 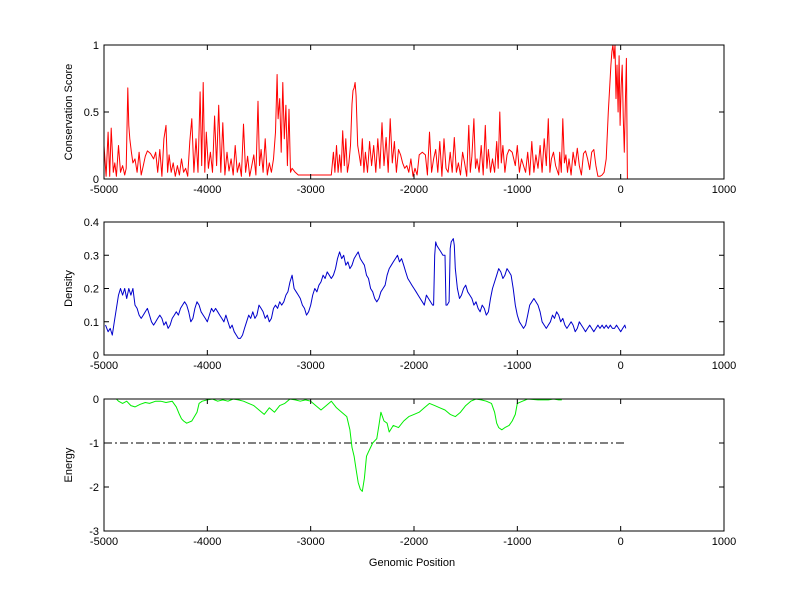 I want to click on conservation-ytick-label: 0.5, so click(x=91, y=113).